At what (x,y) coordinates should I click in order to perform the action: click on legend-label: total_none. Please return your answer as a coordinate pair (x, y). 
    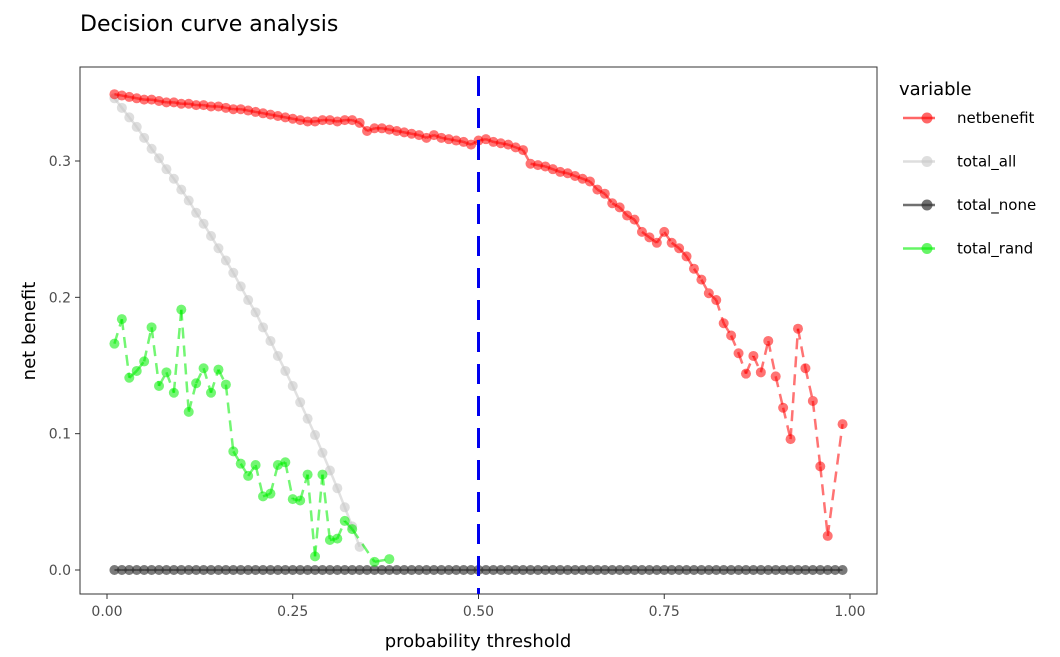
    Looking at the image, I should click on (996, 205).